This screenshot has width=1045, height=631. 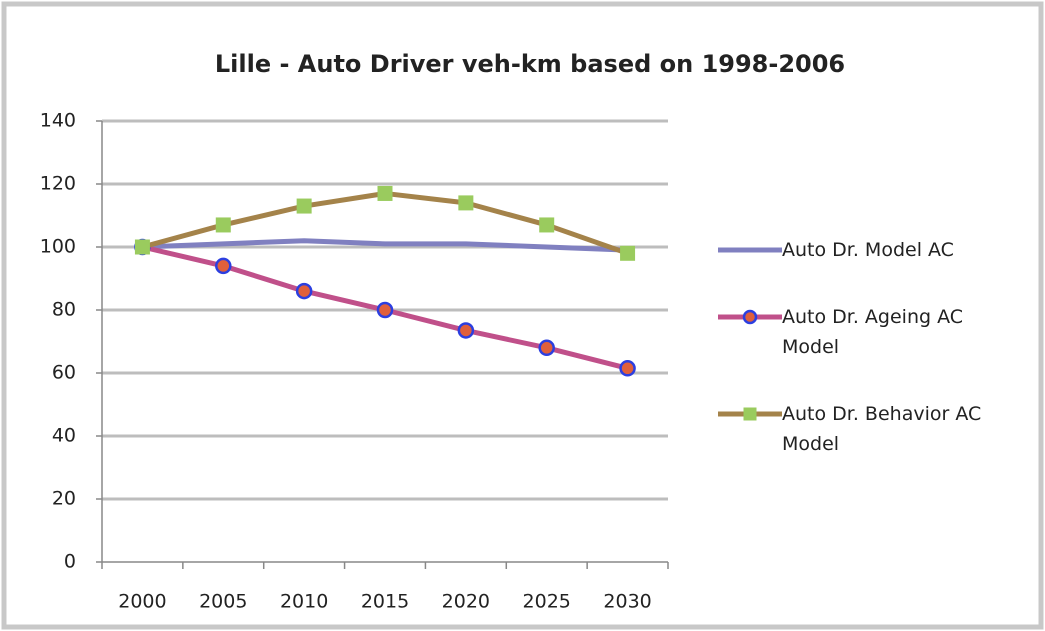 I want to click on y-tick-label: 100, so click(x=58, y=247).